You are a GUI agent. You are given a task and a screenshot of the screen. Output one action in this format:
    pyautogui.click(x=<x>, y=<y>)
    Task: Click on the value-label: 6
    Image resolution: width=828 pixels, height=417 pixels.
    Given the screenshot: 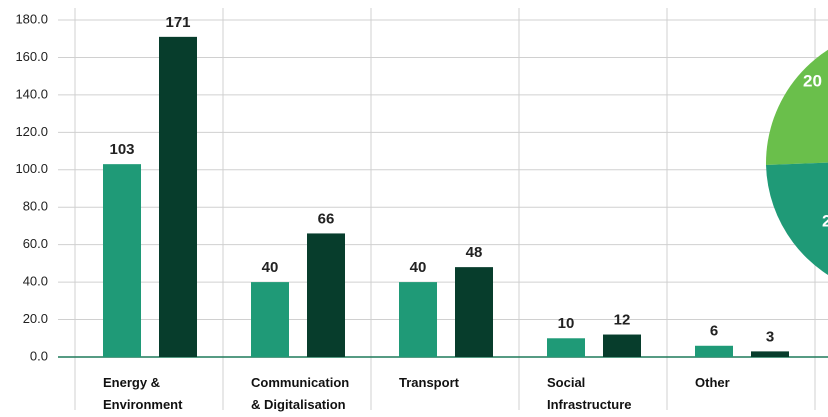 What is the action you would take?
    pyautogui.click(x=714, y=331)
    